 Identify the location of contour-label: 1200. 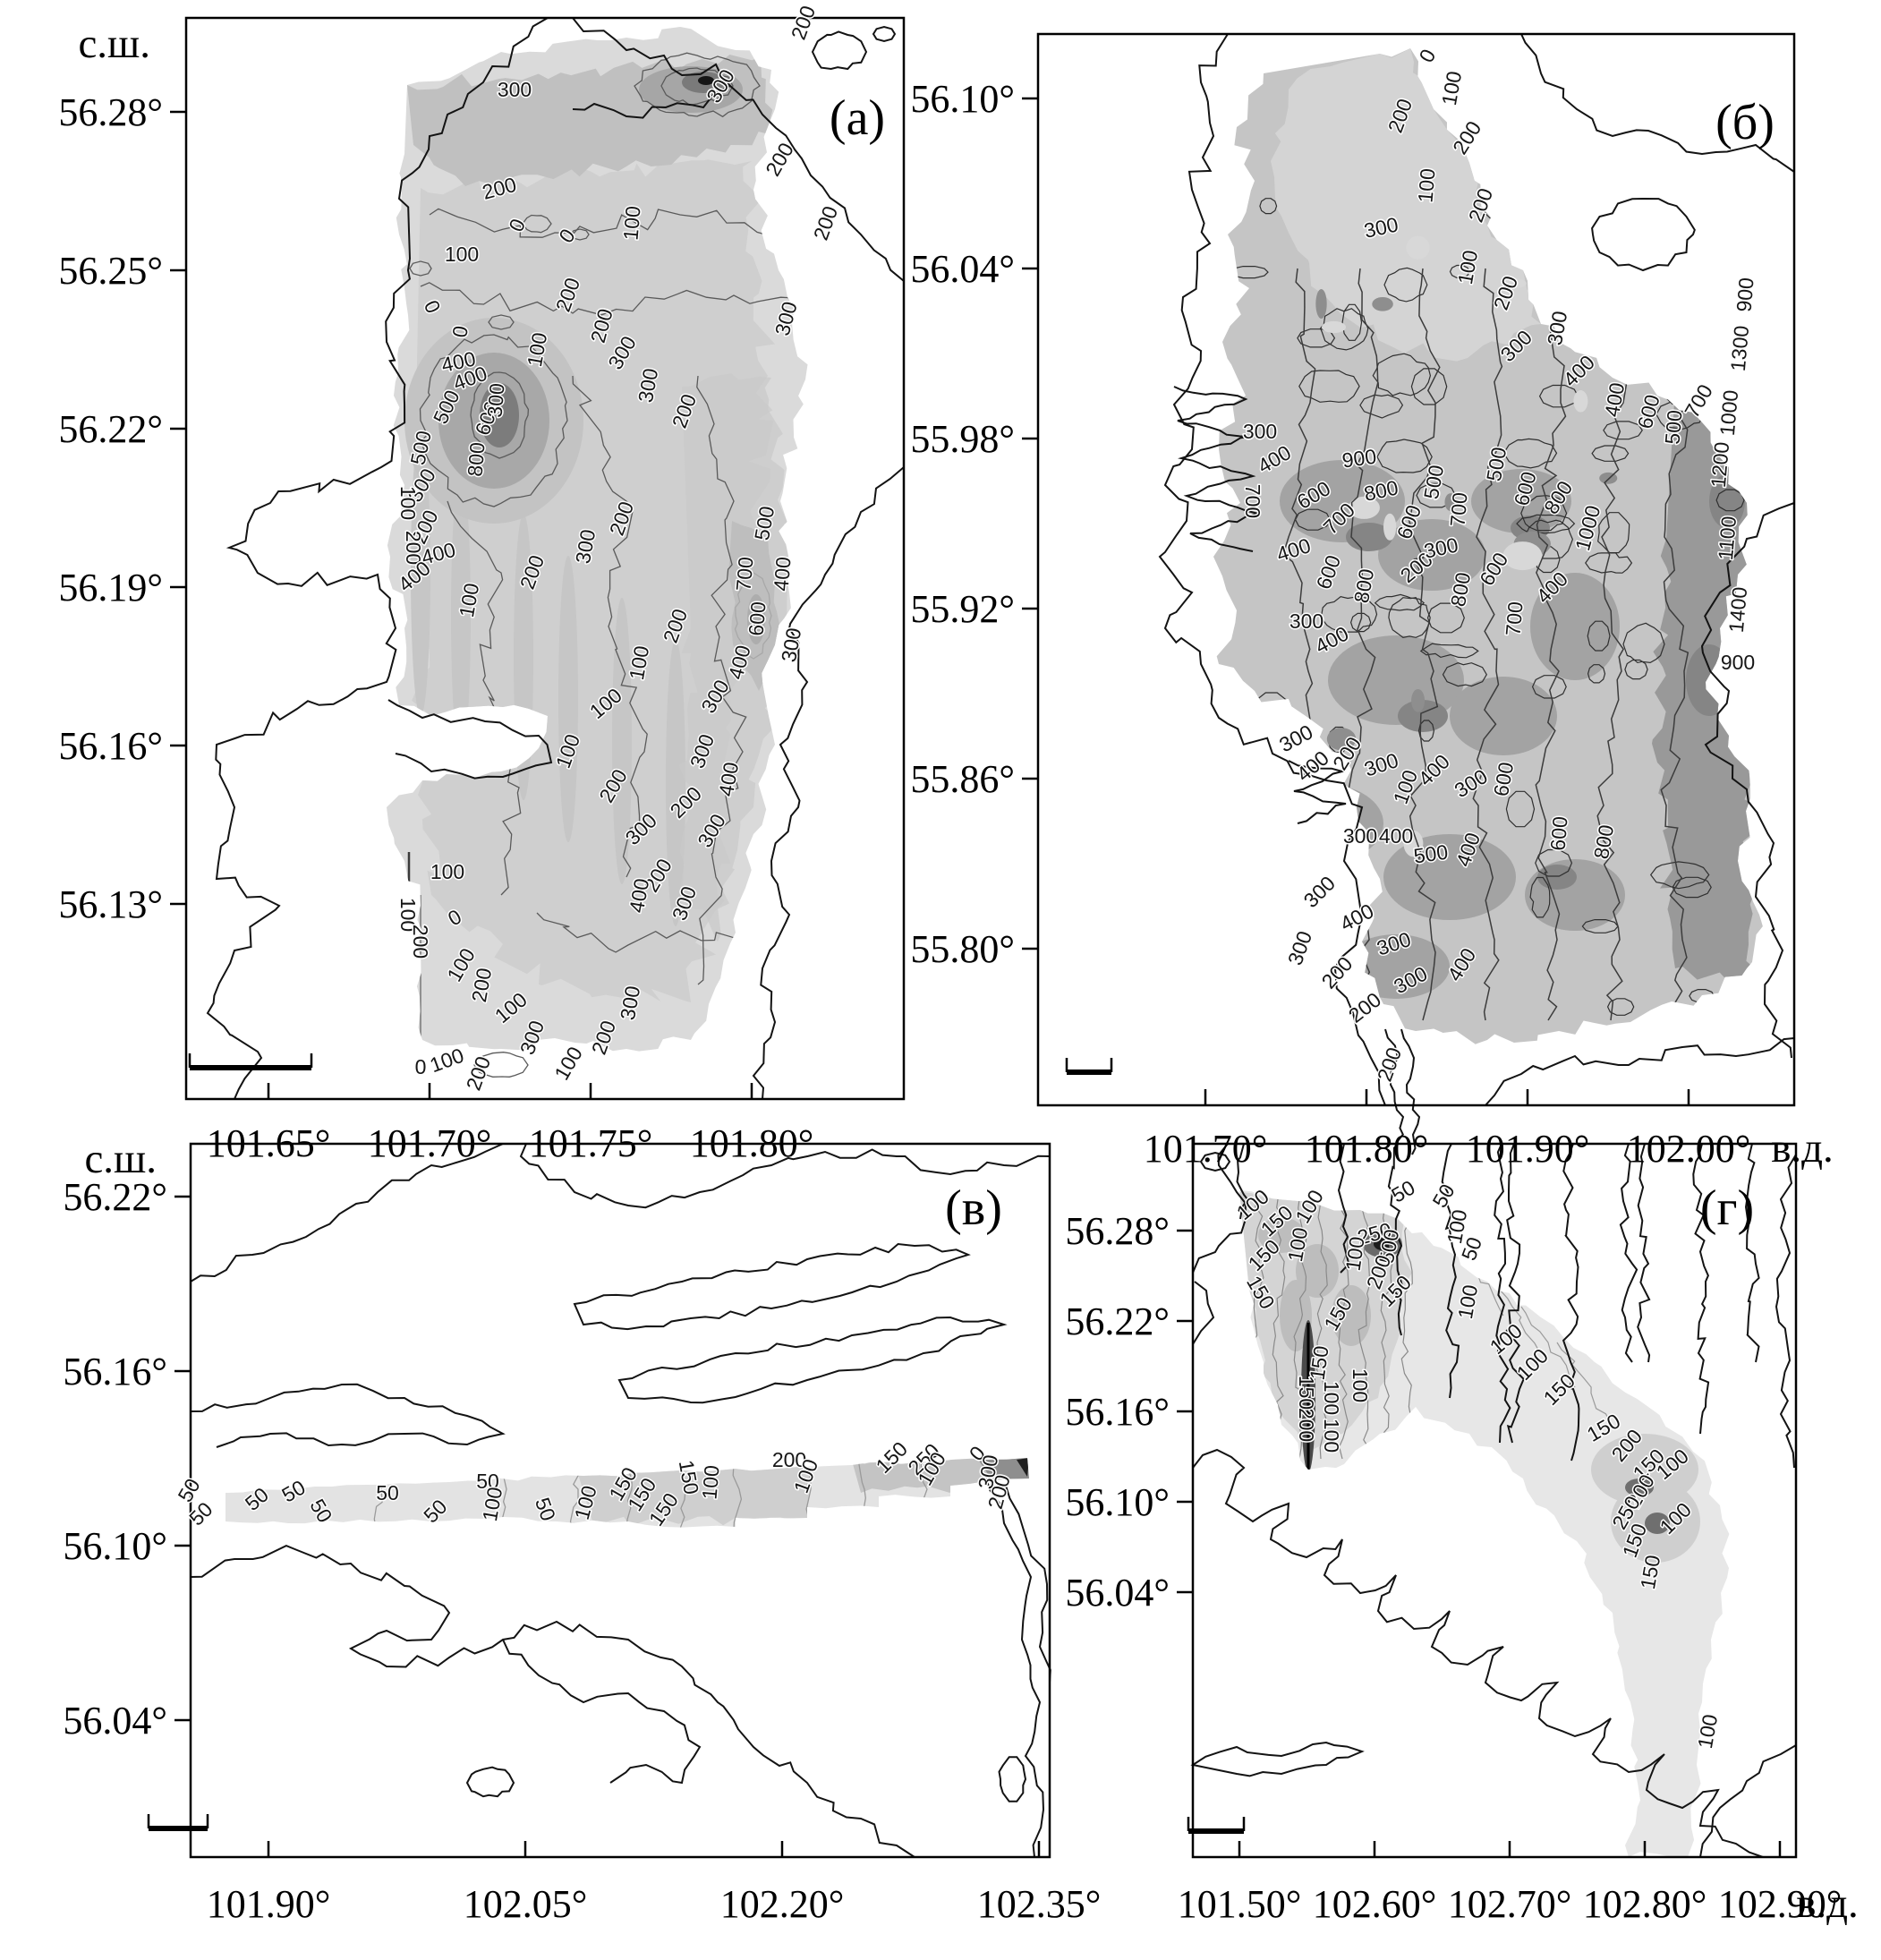
(1720, 465).